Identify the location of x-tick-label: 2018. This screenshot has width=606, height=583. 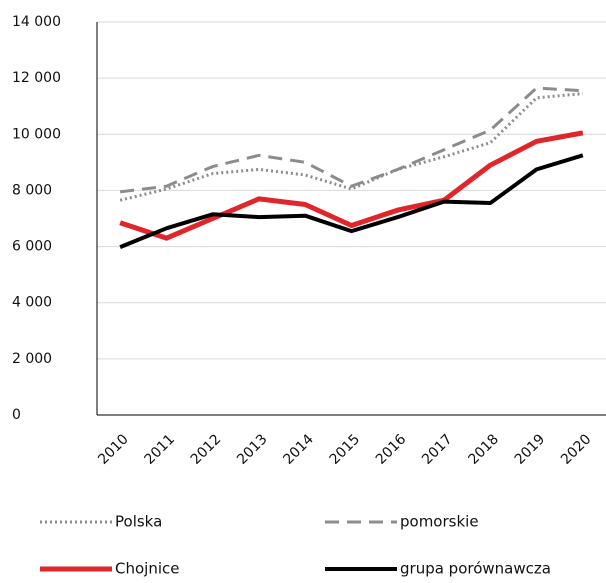
(483, 449).